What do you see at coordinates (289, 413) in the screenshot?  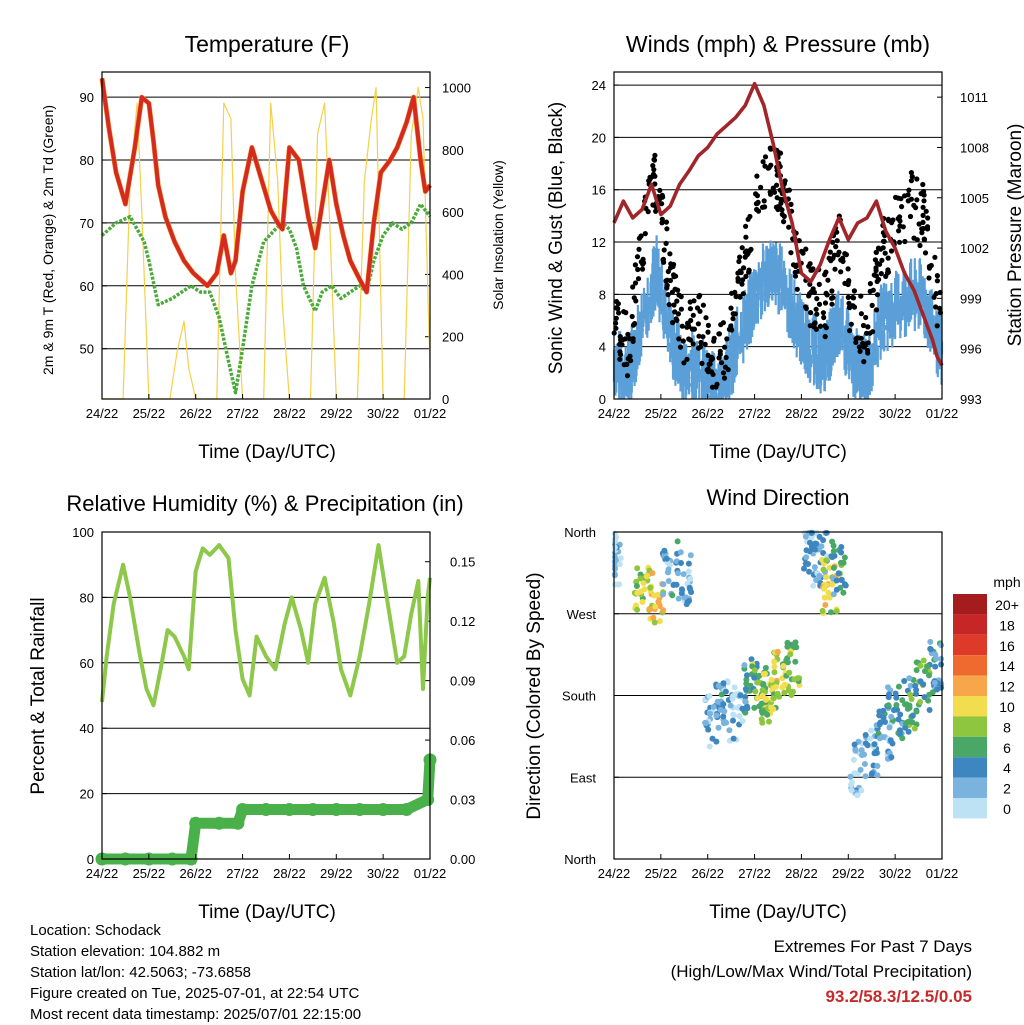 I see `temperature-x-tick-label: 28/22` at bounding box center [289, 413].